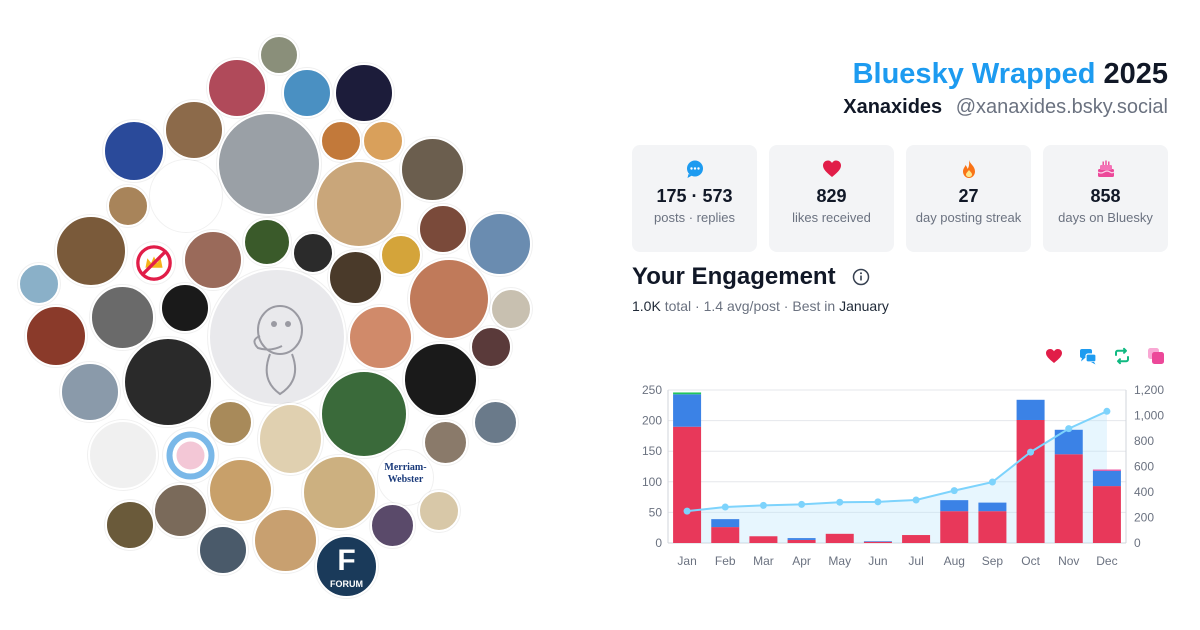  What do you see at coordinates (801, 561) in the screenshot?
I see `x-tick-label: Apr` at bounding box center [801, 561].